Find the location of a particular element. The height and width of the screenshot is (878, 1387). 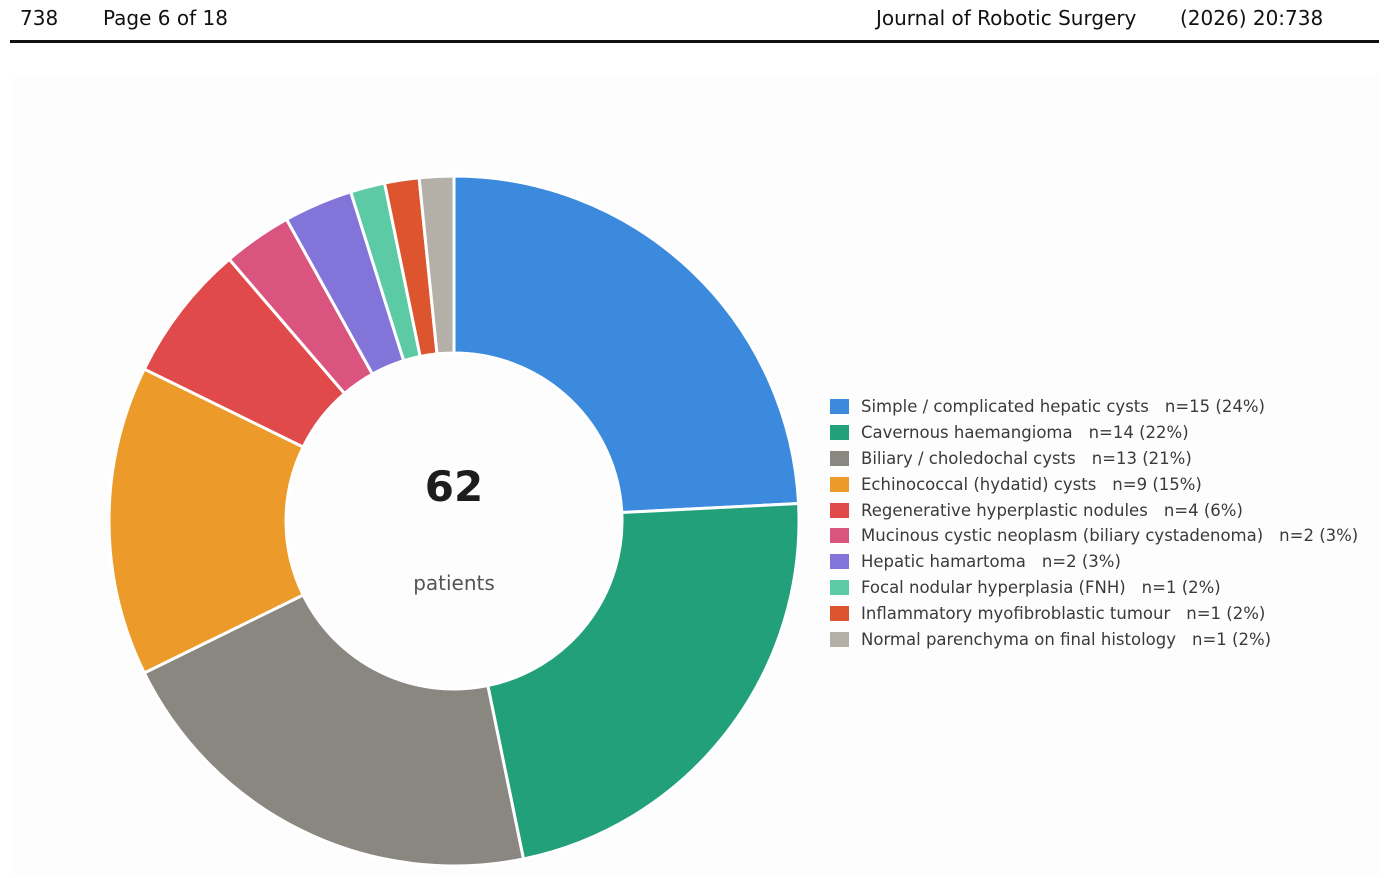

legend-count-label: n=9 (15%) is located at coordinates (1157, 484).